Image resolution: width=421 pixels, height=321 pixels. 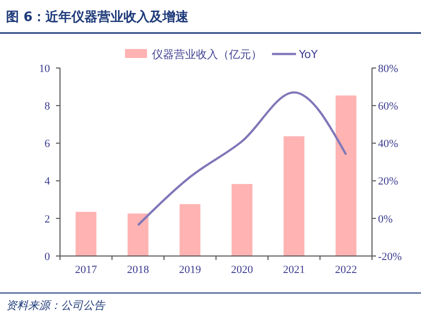 I want to click on y-tick-label: 0, so click(x=47, y=256).